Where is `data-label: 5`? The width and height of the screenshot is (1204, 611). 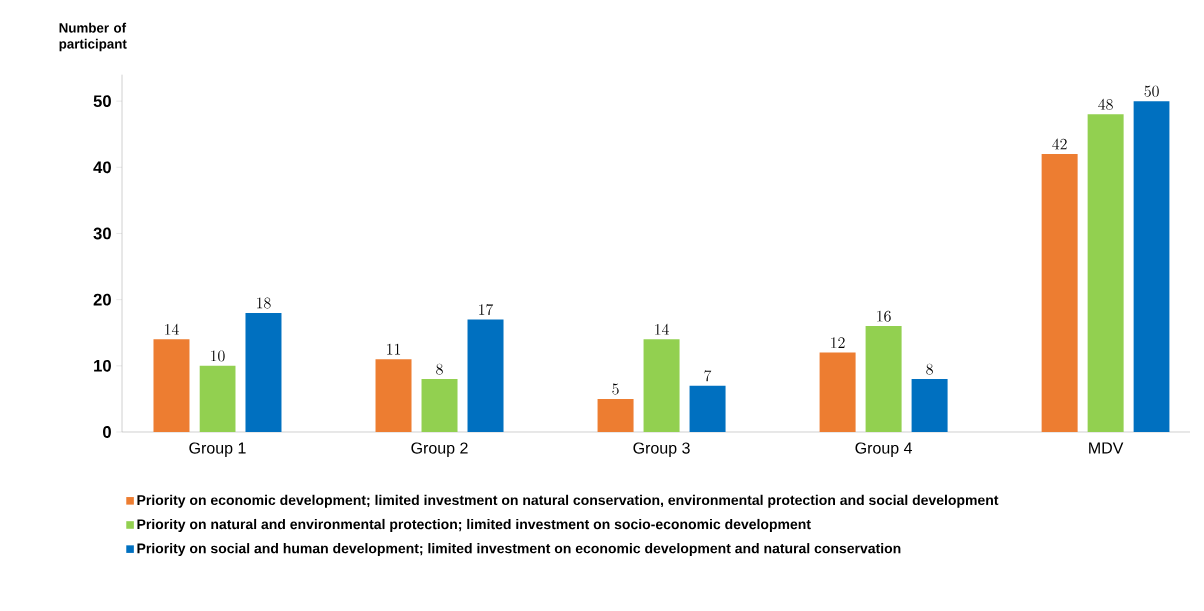 data-label: 5 is located at coordinates (615, 389).